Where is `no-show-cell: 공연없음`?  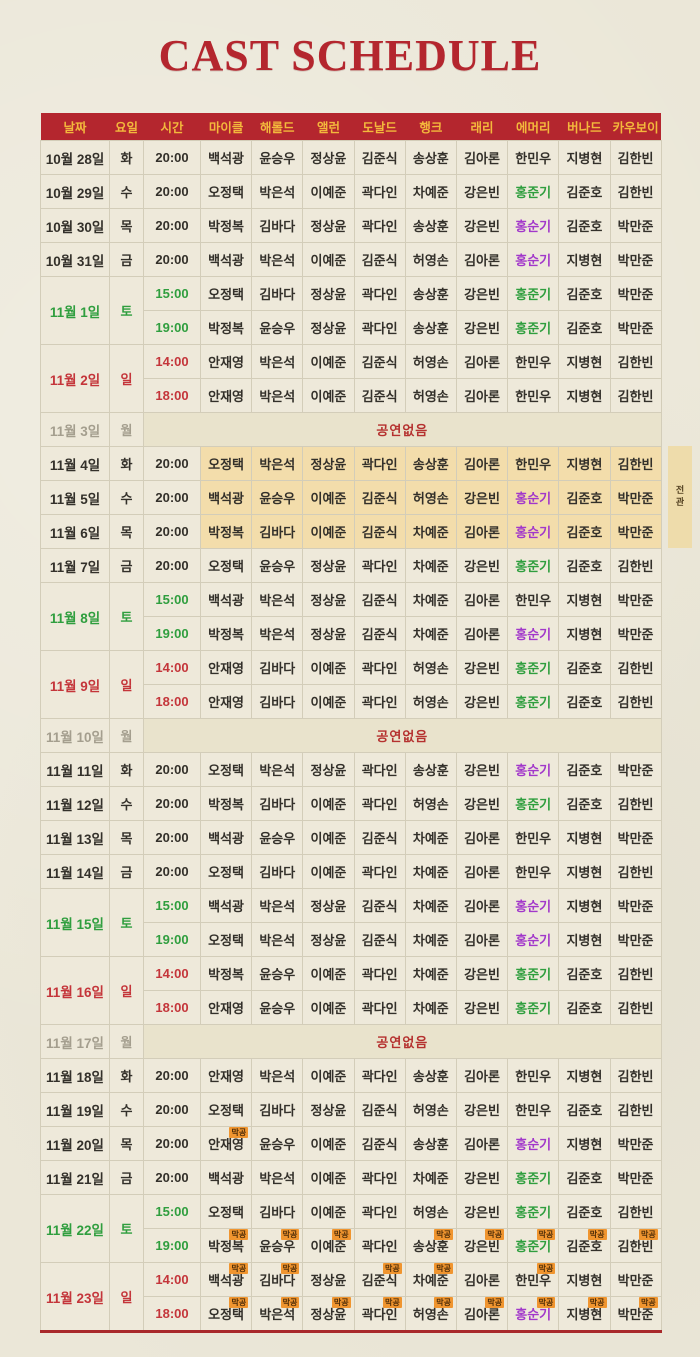
no-show-cell: 공연없음 is located at coordinates (402, 429).